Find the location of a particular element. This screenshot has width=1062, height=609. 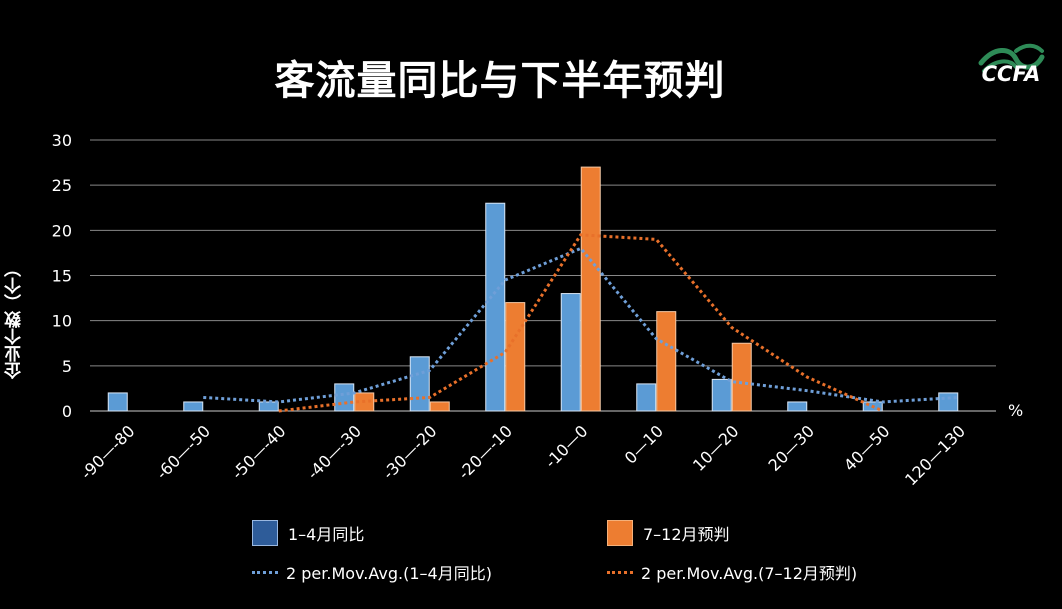

x-tick-label: -60—-50 is located at coordinates (183, 452).